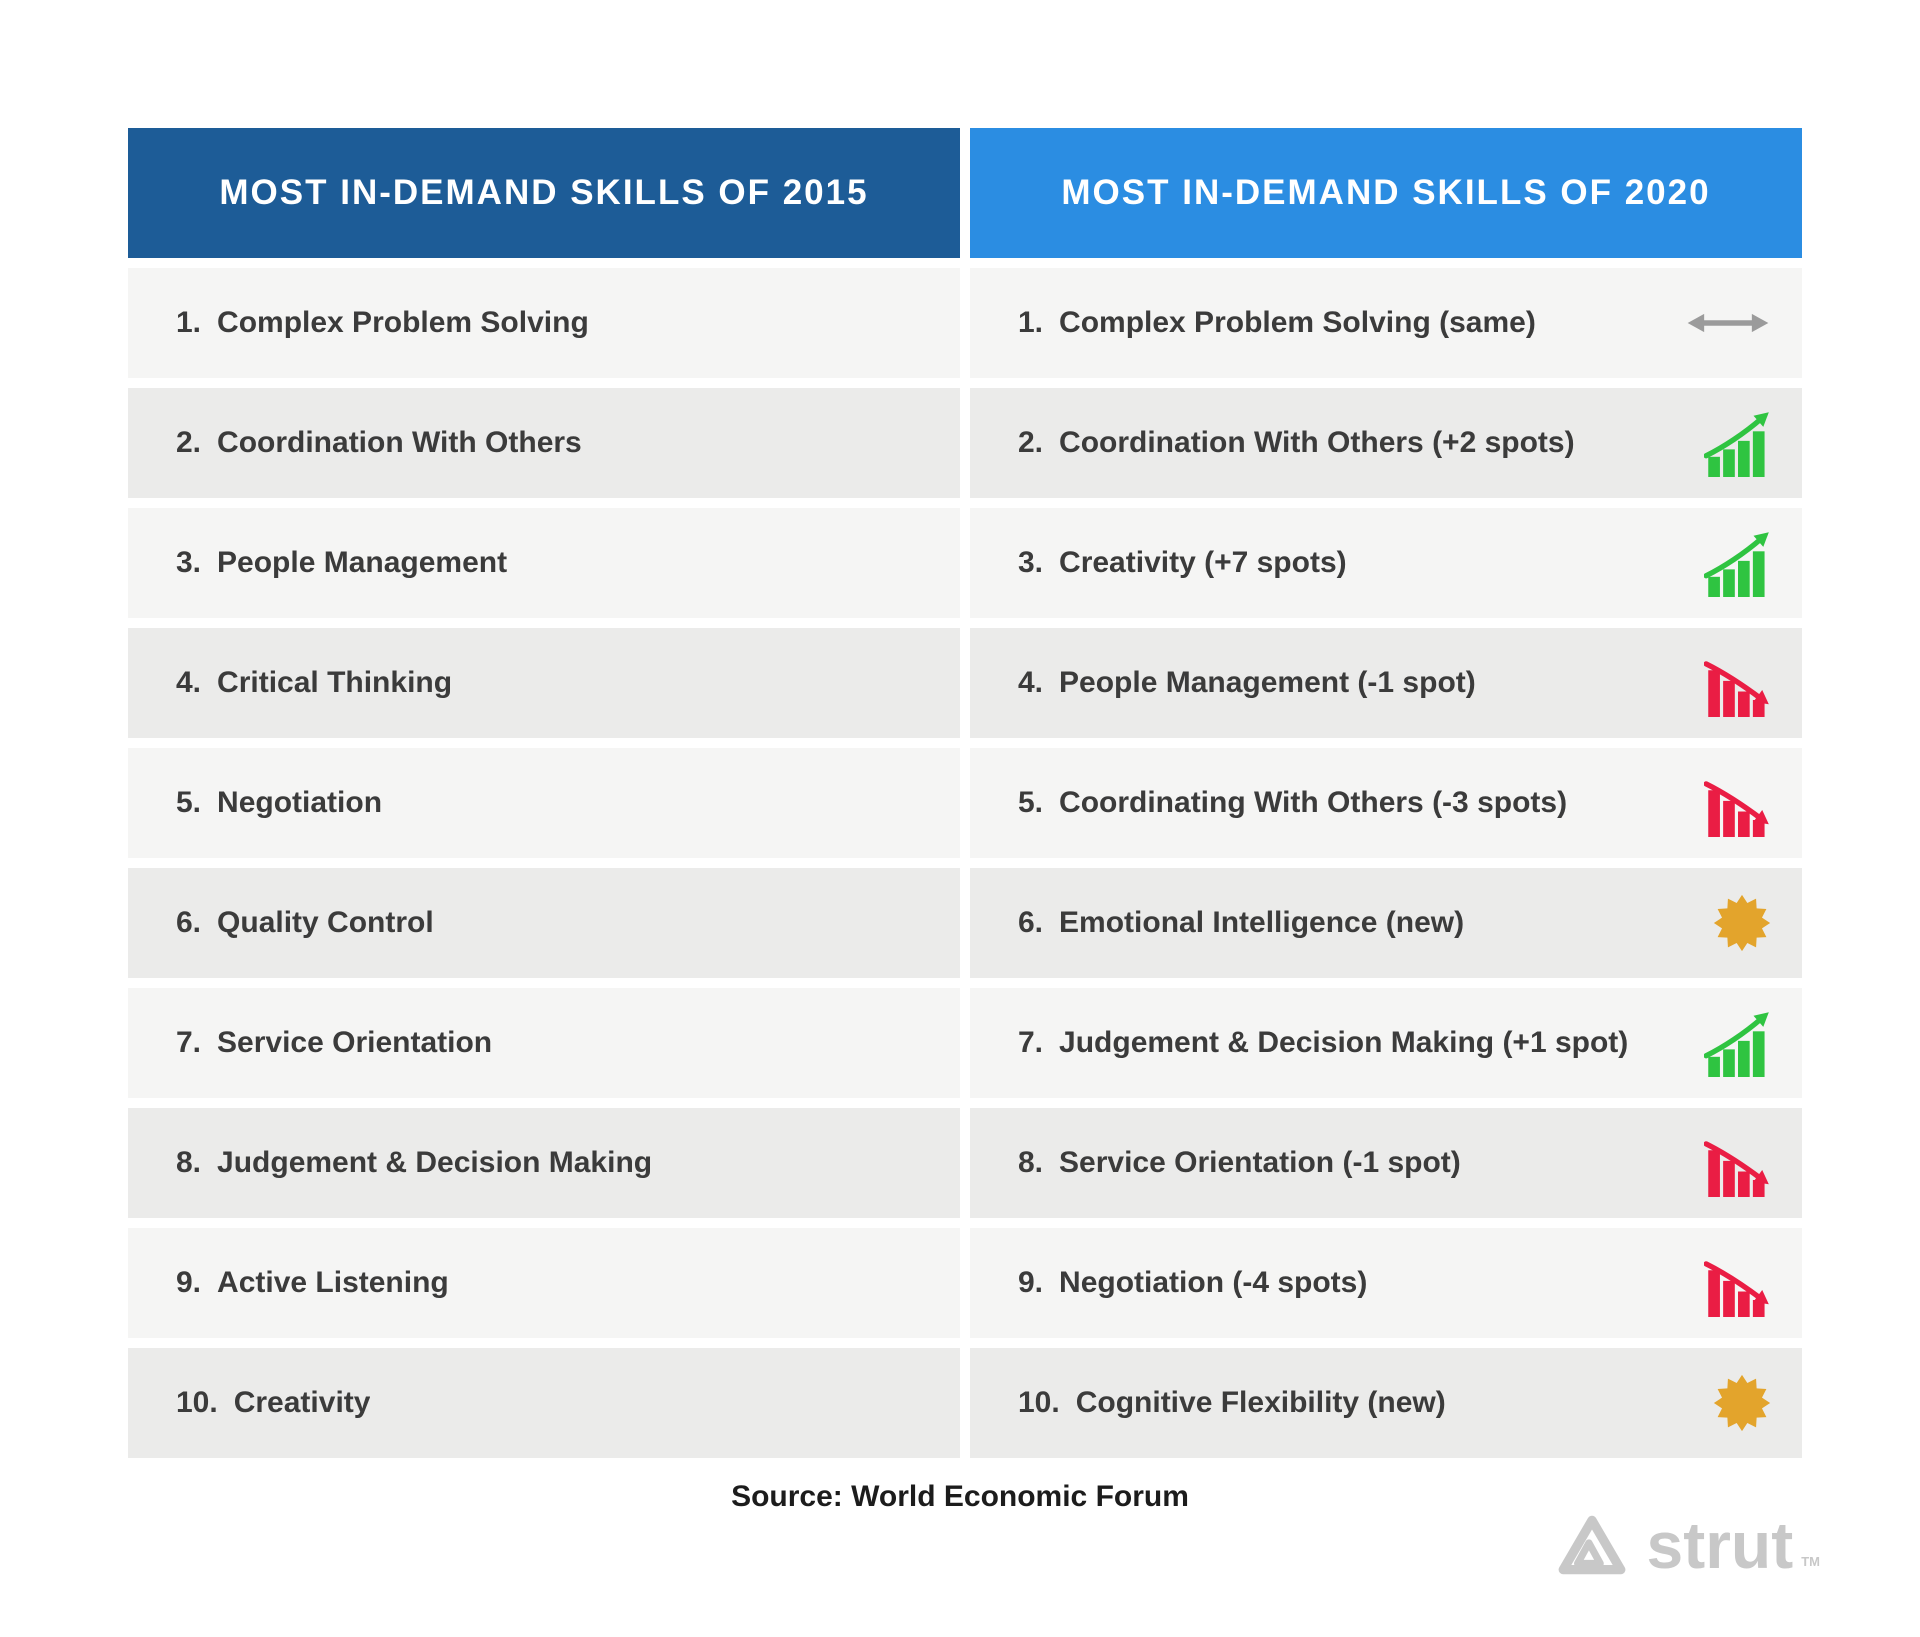 The height and width of the screenshot is (1637, 1920). I want to click on skill-row: 3. People Management, so click(544, 563).